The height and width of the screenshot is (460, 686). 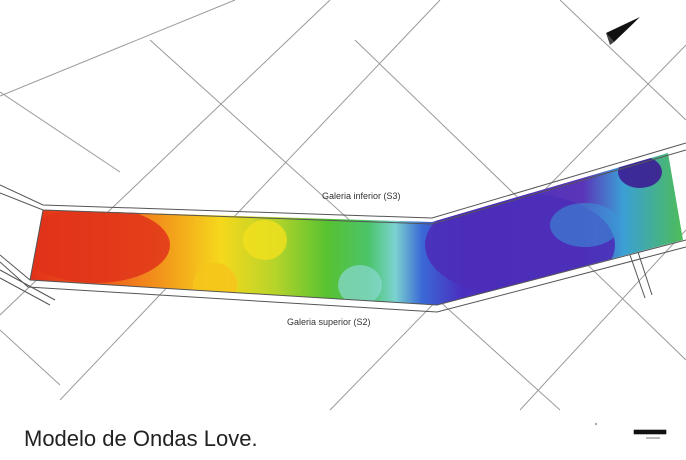 What do you see at coordinates (343, 279) in the screenshot?
I see `gallery-superior-outline-inner` at bounding box center [343, 279].